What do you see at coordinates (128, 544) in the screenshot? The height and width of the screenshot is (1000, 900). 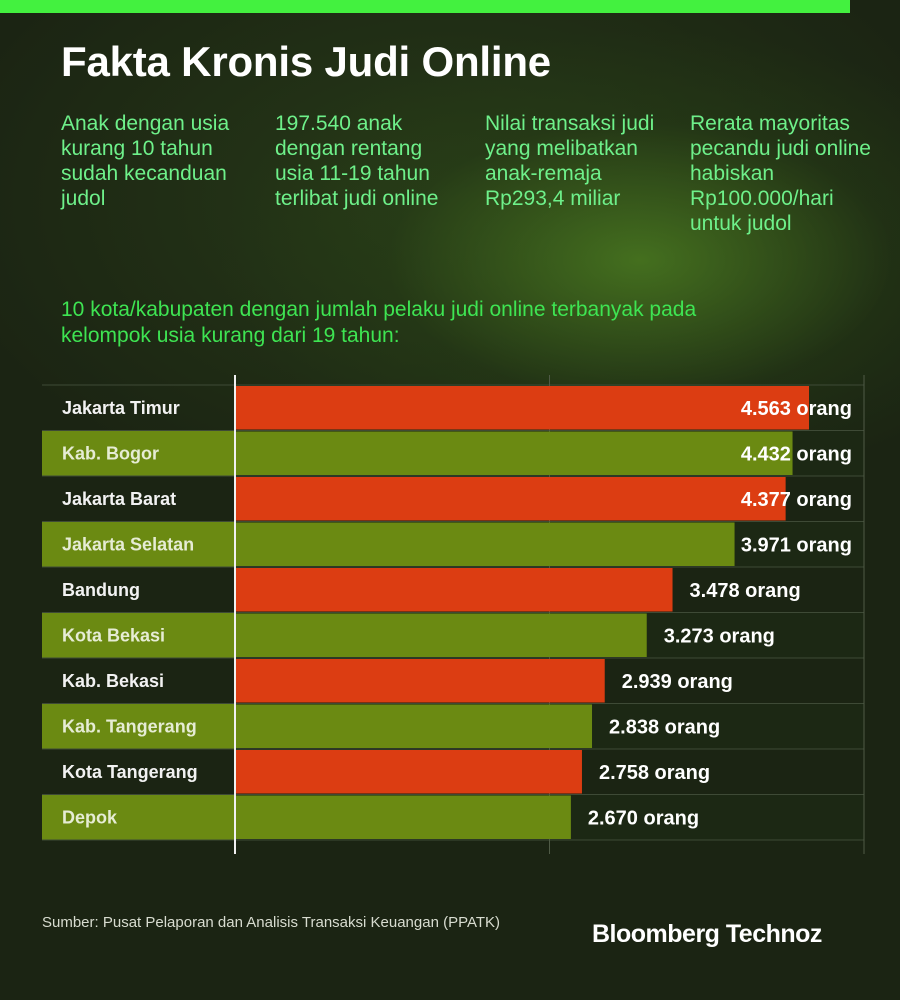 I see `category-label: Jakarta Selatan` at bounding box center [128, 544].